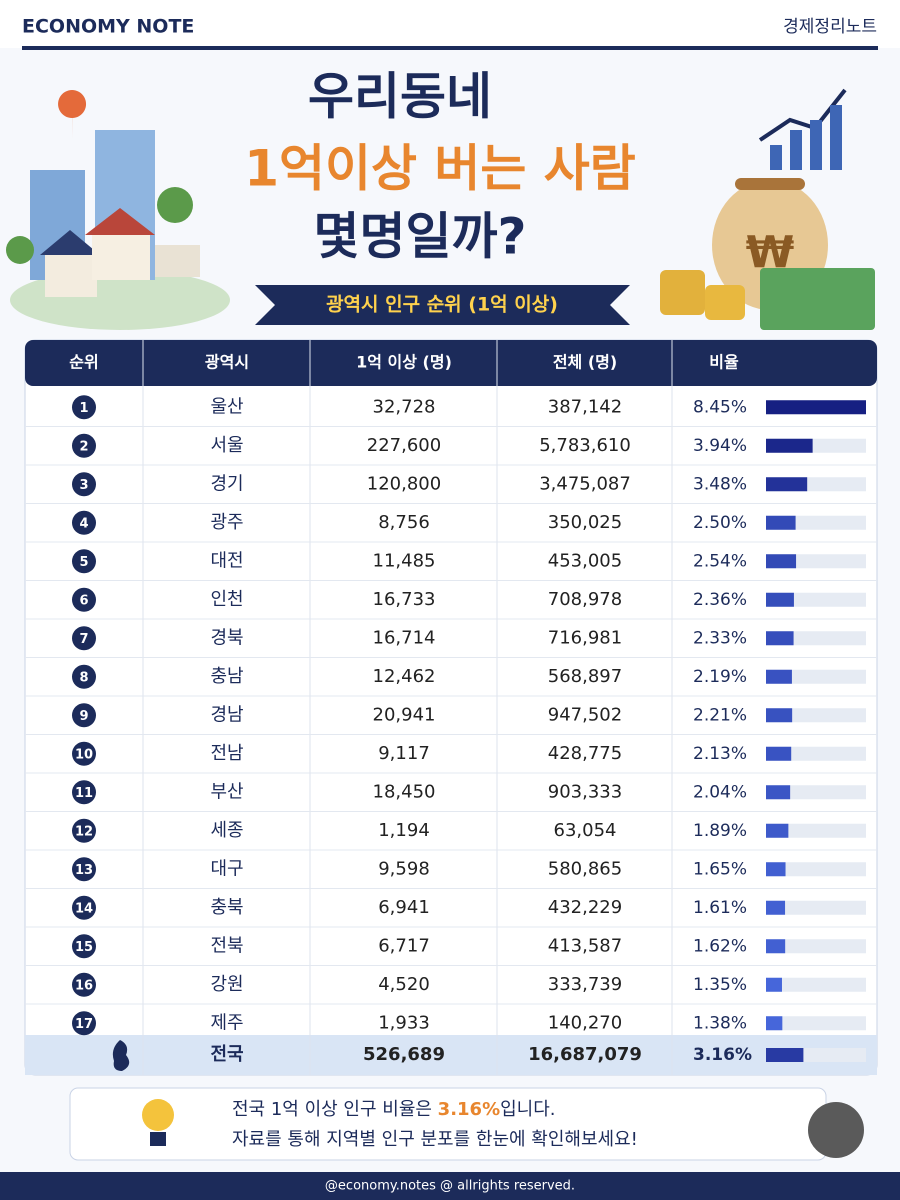  I want to click on ratio-label: 1.35%, so click(720, 985).